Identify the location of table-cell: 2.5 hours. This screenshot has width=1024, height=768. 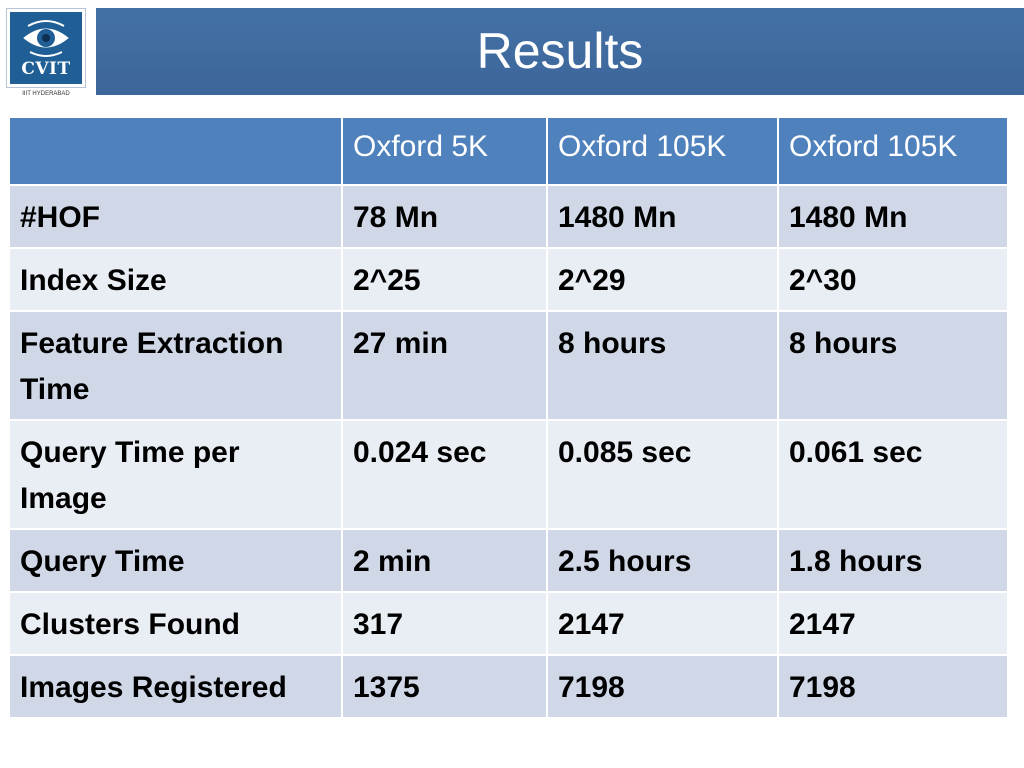
(662, 560).